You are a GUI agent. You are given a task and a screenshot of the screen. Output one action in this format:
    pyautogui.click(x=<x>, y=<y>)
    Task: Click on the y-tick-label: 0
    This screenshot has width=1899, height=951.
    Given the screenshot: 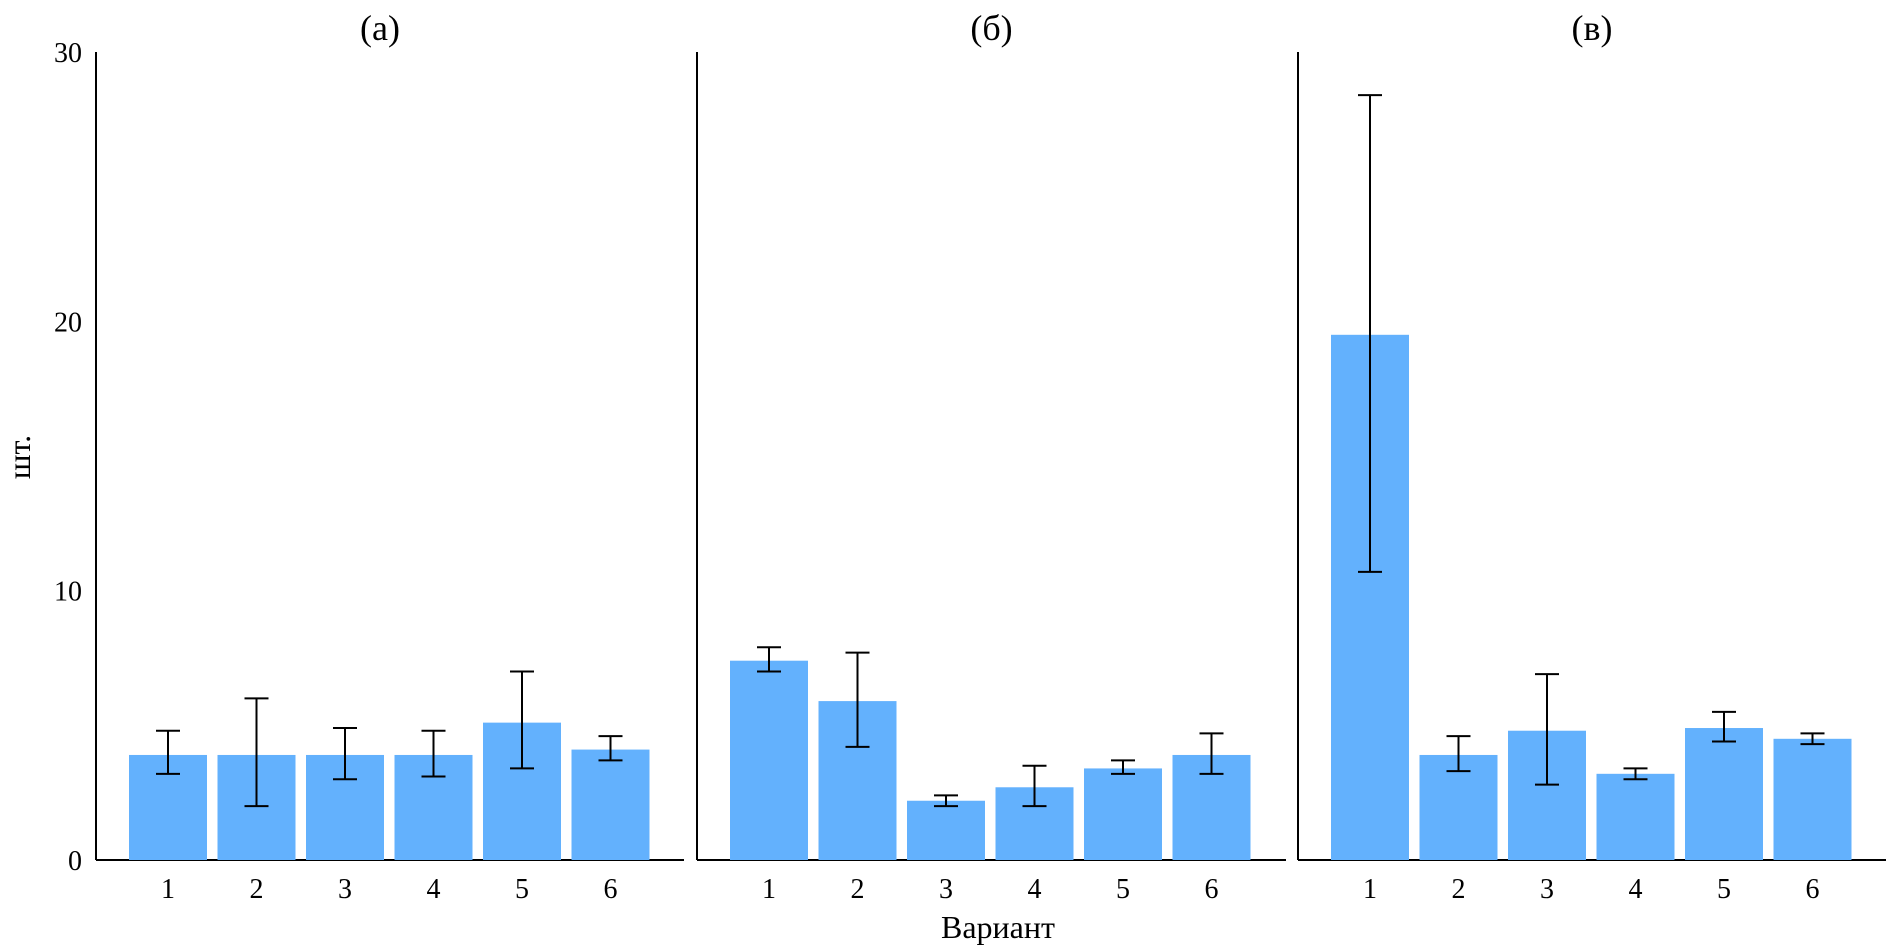 What is the action you would take?
    pyautogui.click(x=75, y=861)
    